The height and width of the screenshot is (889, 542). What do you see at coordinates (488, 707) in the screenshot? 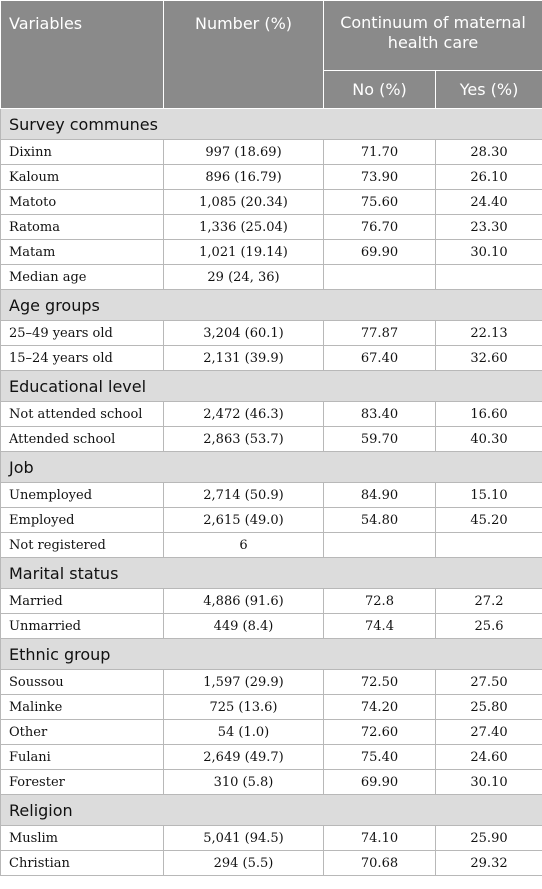
I see `cell-yes: 25.80` at bounding box center [488, 707].